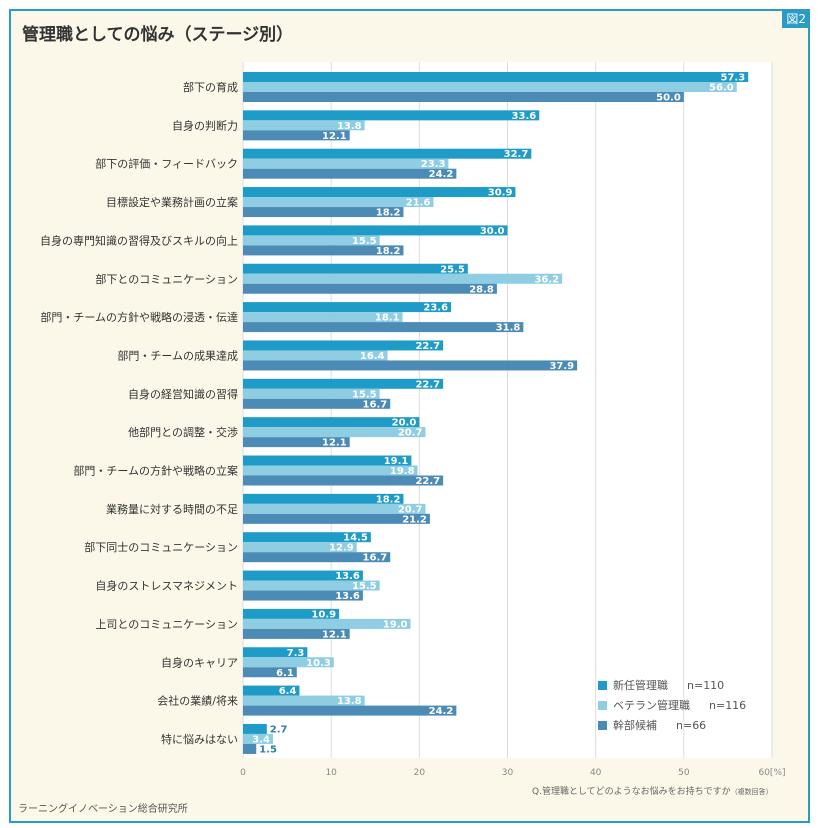 This screenshot has height=828, width=818. Describe the element at coordinates (318, 663) in the screenshot. I see `data-label: 10.3` at that location.